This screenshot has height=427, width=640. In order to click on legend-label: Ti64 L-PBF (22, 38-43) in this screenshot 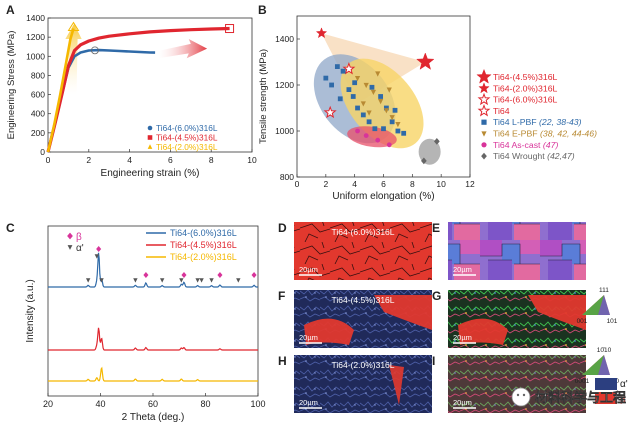, I will do `click(537, 122)`.